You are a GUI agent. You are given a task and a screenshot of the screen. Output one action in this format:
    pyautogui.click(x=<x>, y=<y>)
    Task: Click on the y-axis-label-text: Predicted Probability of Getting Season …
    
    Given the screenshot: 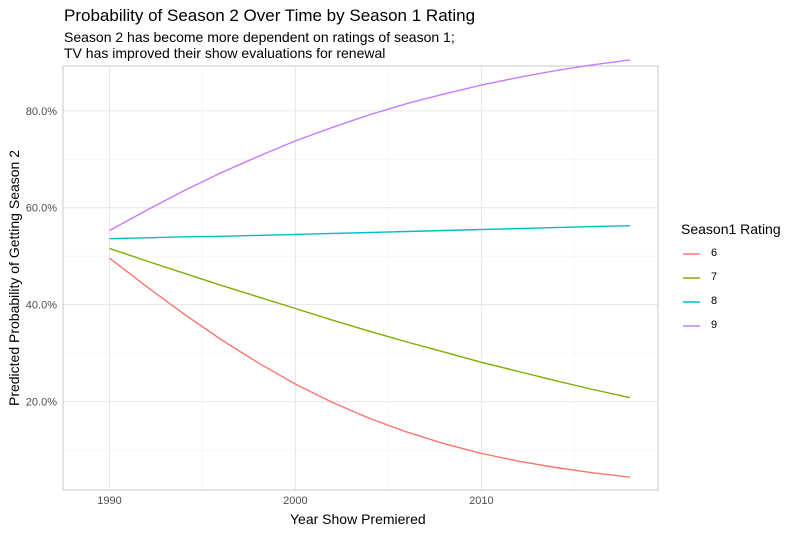 What is the action you would take?
    pyautogui.click(x=14, y=278)
    